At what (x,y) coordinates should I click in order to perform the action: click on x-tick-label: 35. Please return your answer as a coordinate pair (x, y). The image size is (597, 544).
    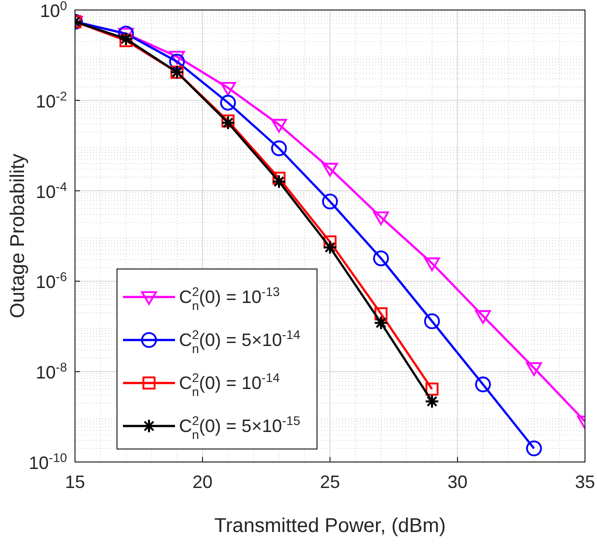
    Looking at the image, I should click on (585, 482).